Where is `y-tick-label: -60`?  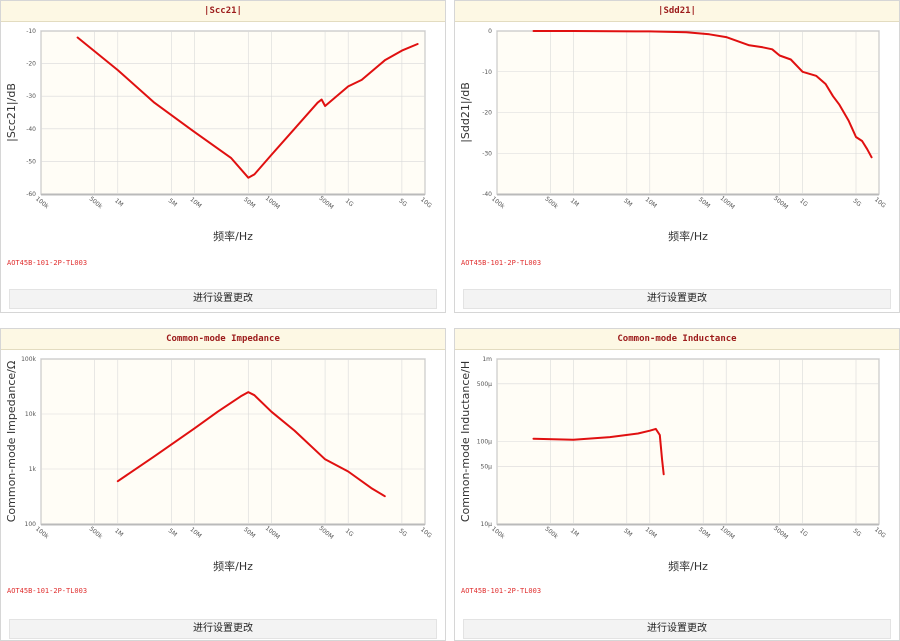 y-tick-label: -60 is located at coordinates (31, 194).